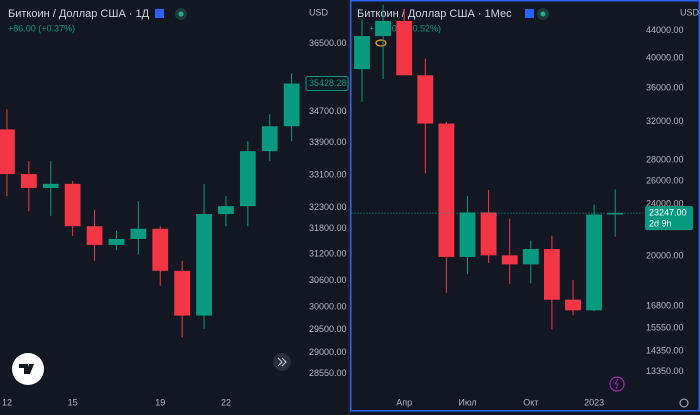 The height and width of the screenshot is (415, 700). I want to click on x-tick-label: Окт, so click(530, 402).